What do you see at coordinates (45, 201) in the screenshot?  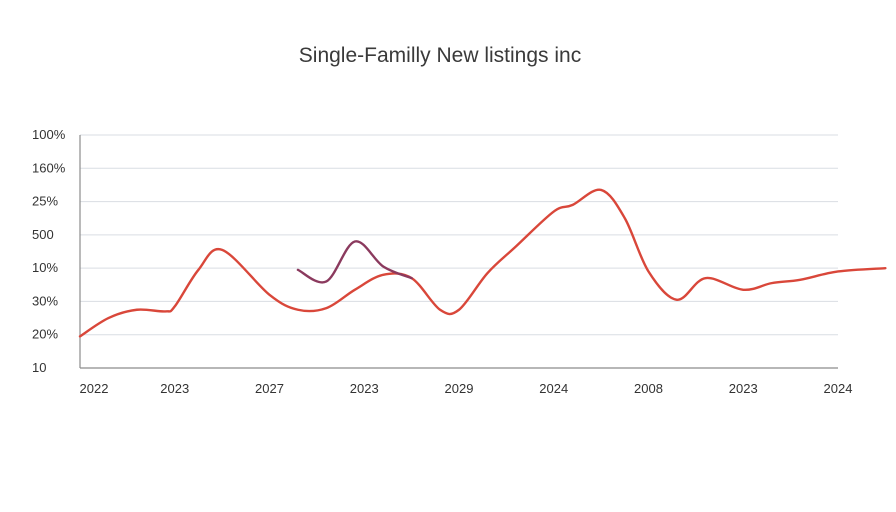 I see `y-tick-label: 25%` at bounding box center [45, 201].